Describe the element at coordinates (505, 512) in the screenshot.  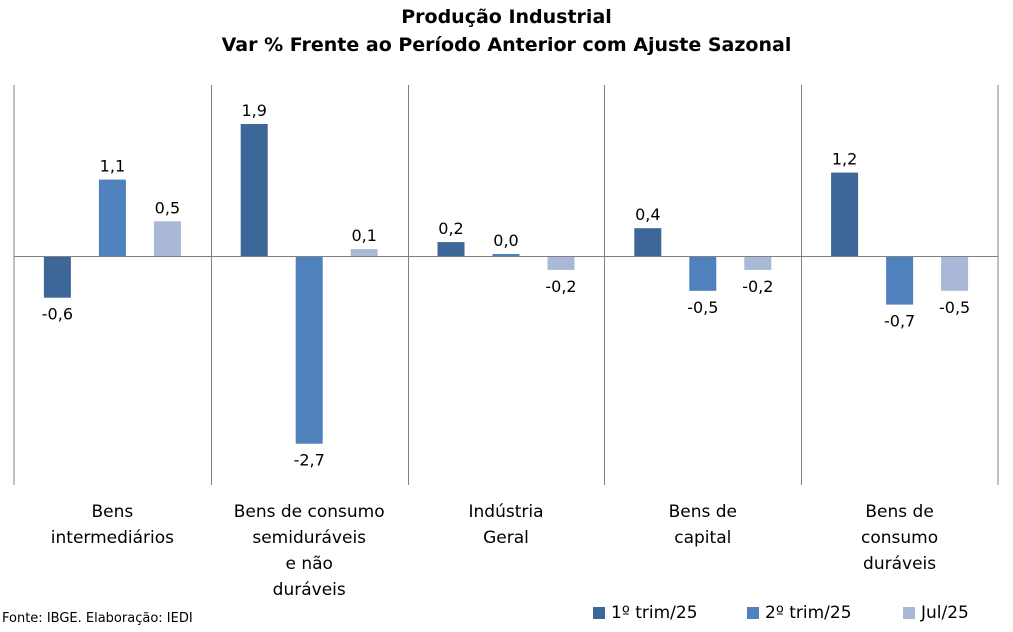
I see `category-label: Indústria` at that location.